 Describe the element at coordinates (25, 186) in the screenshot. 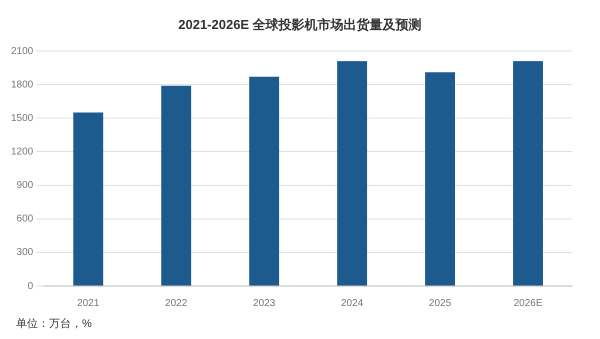

I see `y-tick-label: 900` at that location.